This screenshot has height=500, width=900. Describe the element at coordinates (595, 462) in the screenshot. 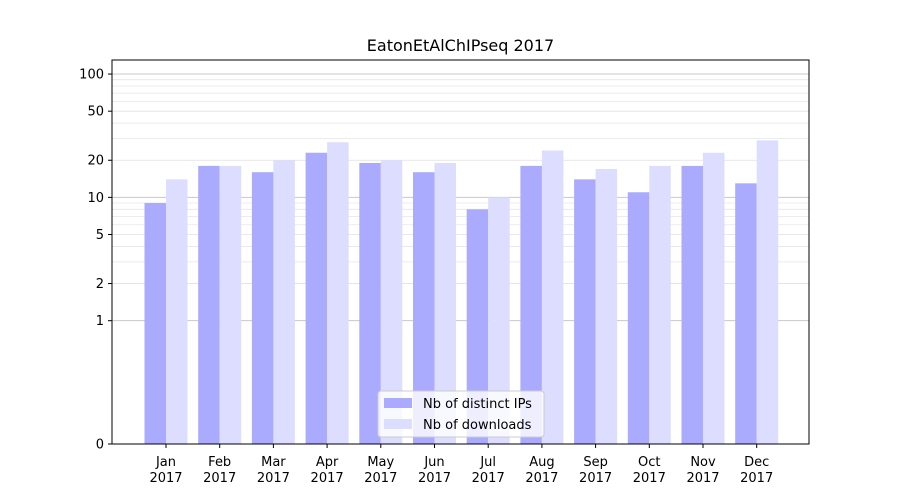

I see `x-tick-label-month: Sep` at that location.